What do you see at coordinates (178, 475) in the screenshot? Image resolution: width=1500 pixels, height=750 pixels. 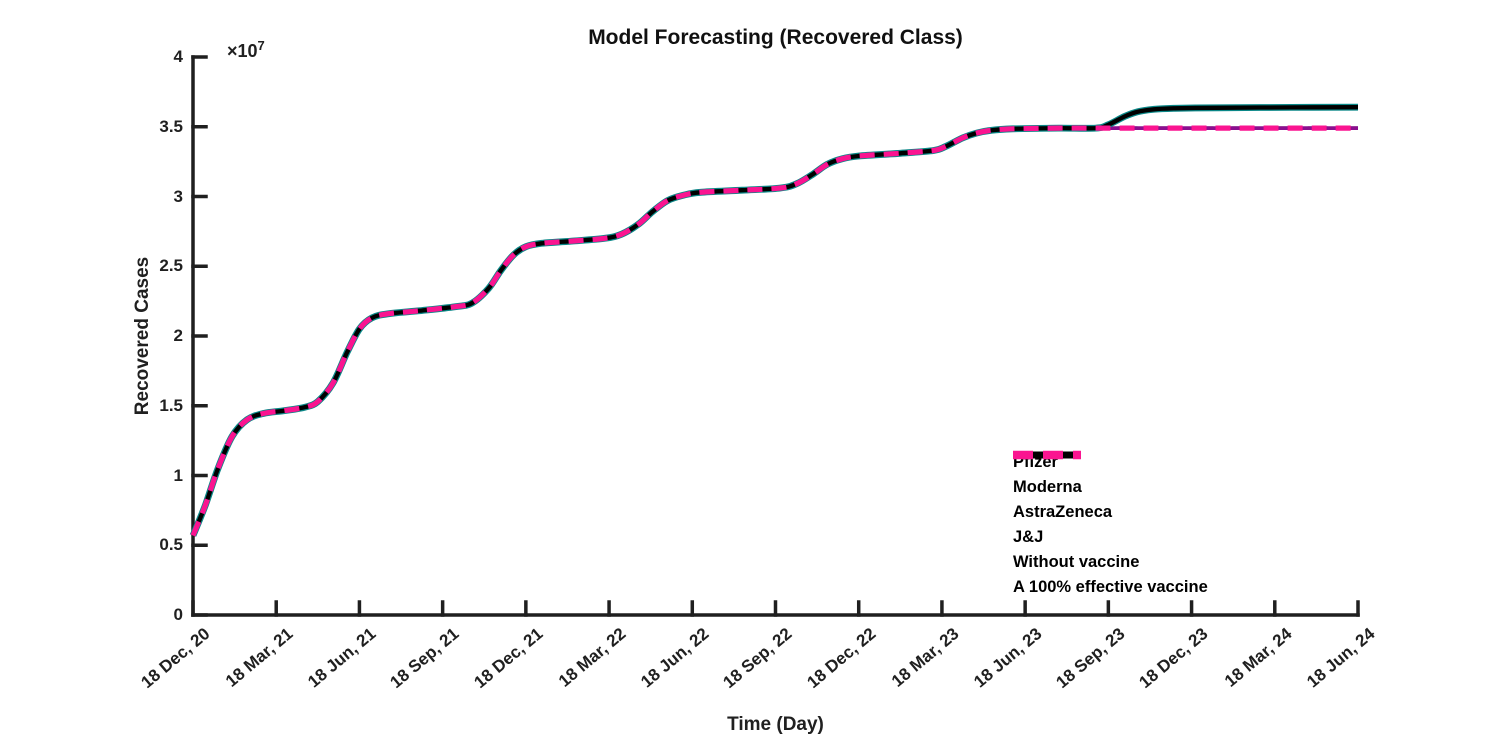 I see `y-tick-label: 1` at bounding box center [178, 475].